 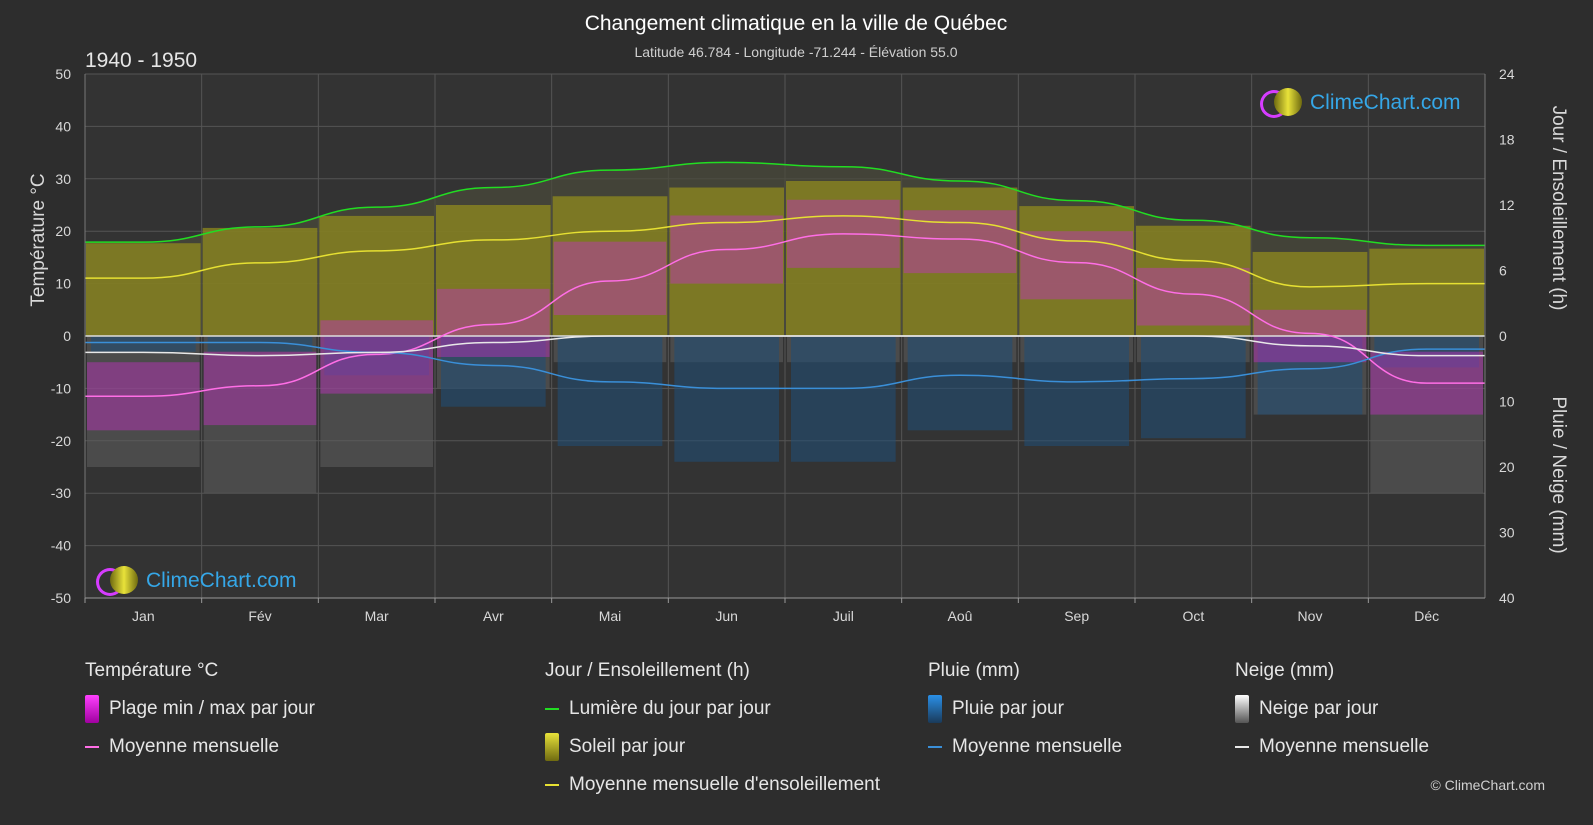 I want to click on y-left-tick-label: 0, so click(x=67, y=336).